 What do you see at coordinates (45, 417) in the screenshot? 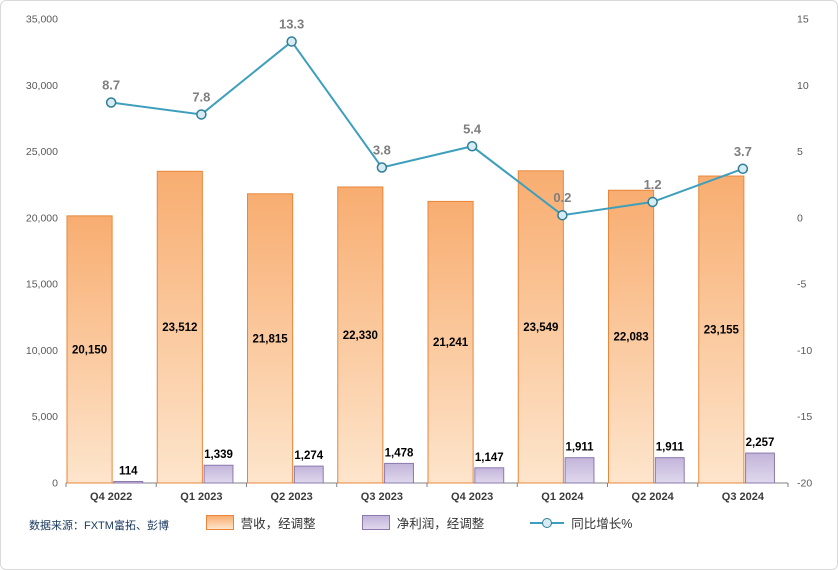
I see `svg-text: 5,000` at bounding box center [45, 417].